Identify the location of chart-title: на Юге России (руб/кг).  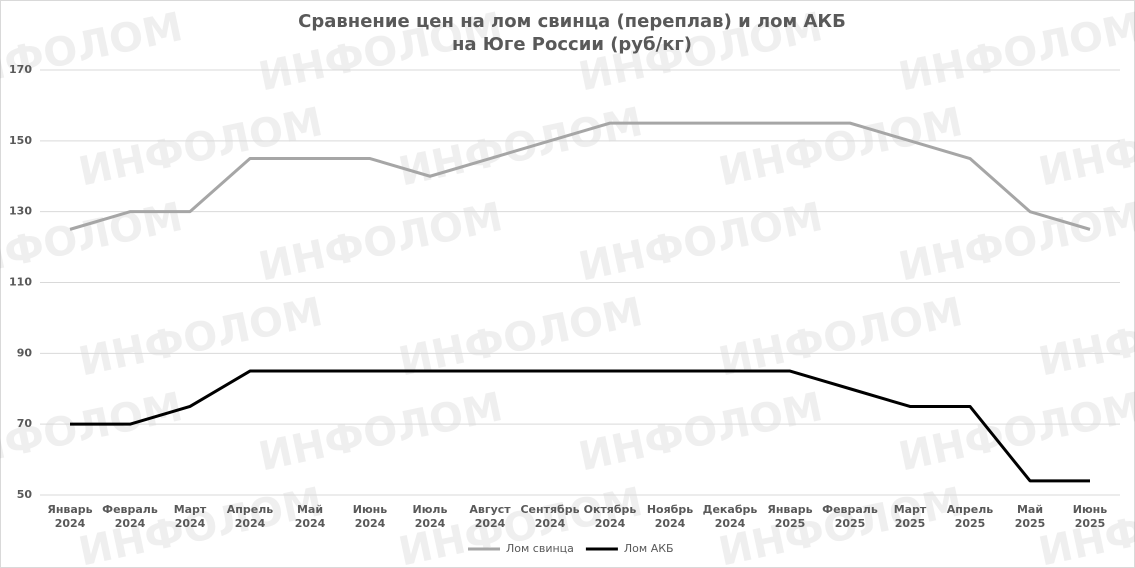
(572, 44).